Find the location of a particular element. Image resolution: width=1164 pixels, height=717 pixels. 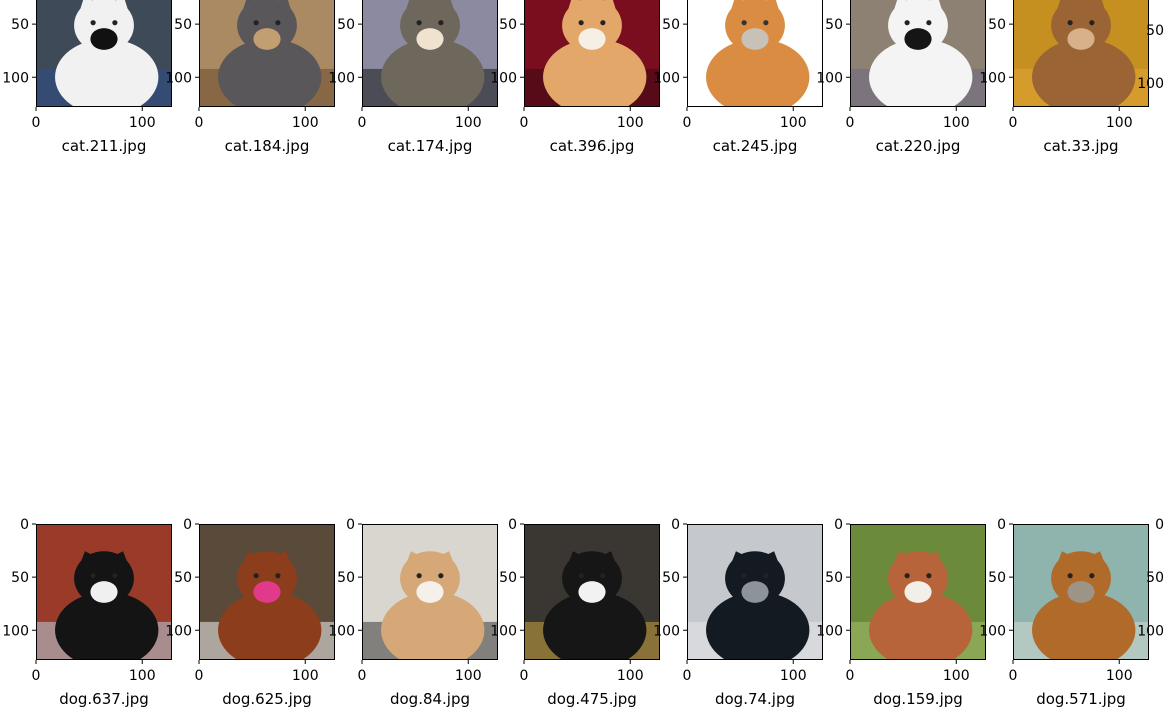

panel-filename-label: dog.637.jpg is located at coordinates (104, 699).